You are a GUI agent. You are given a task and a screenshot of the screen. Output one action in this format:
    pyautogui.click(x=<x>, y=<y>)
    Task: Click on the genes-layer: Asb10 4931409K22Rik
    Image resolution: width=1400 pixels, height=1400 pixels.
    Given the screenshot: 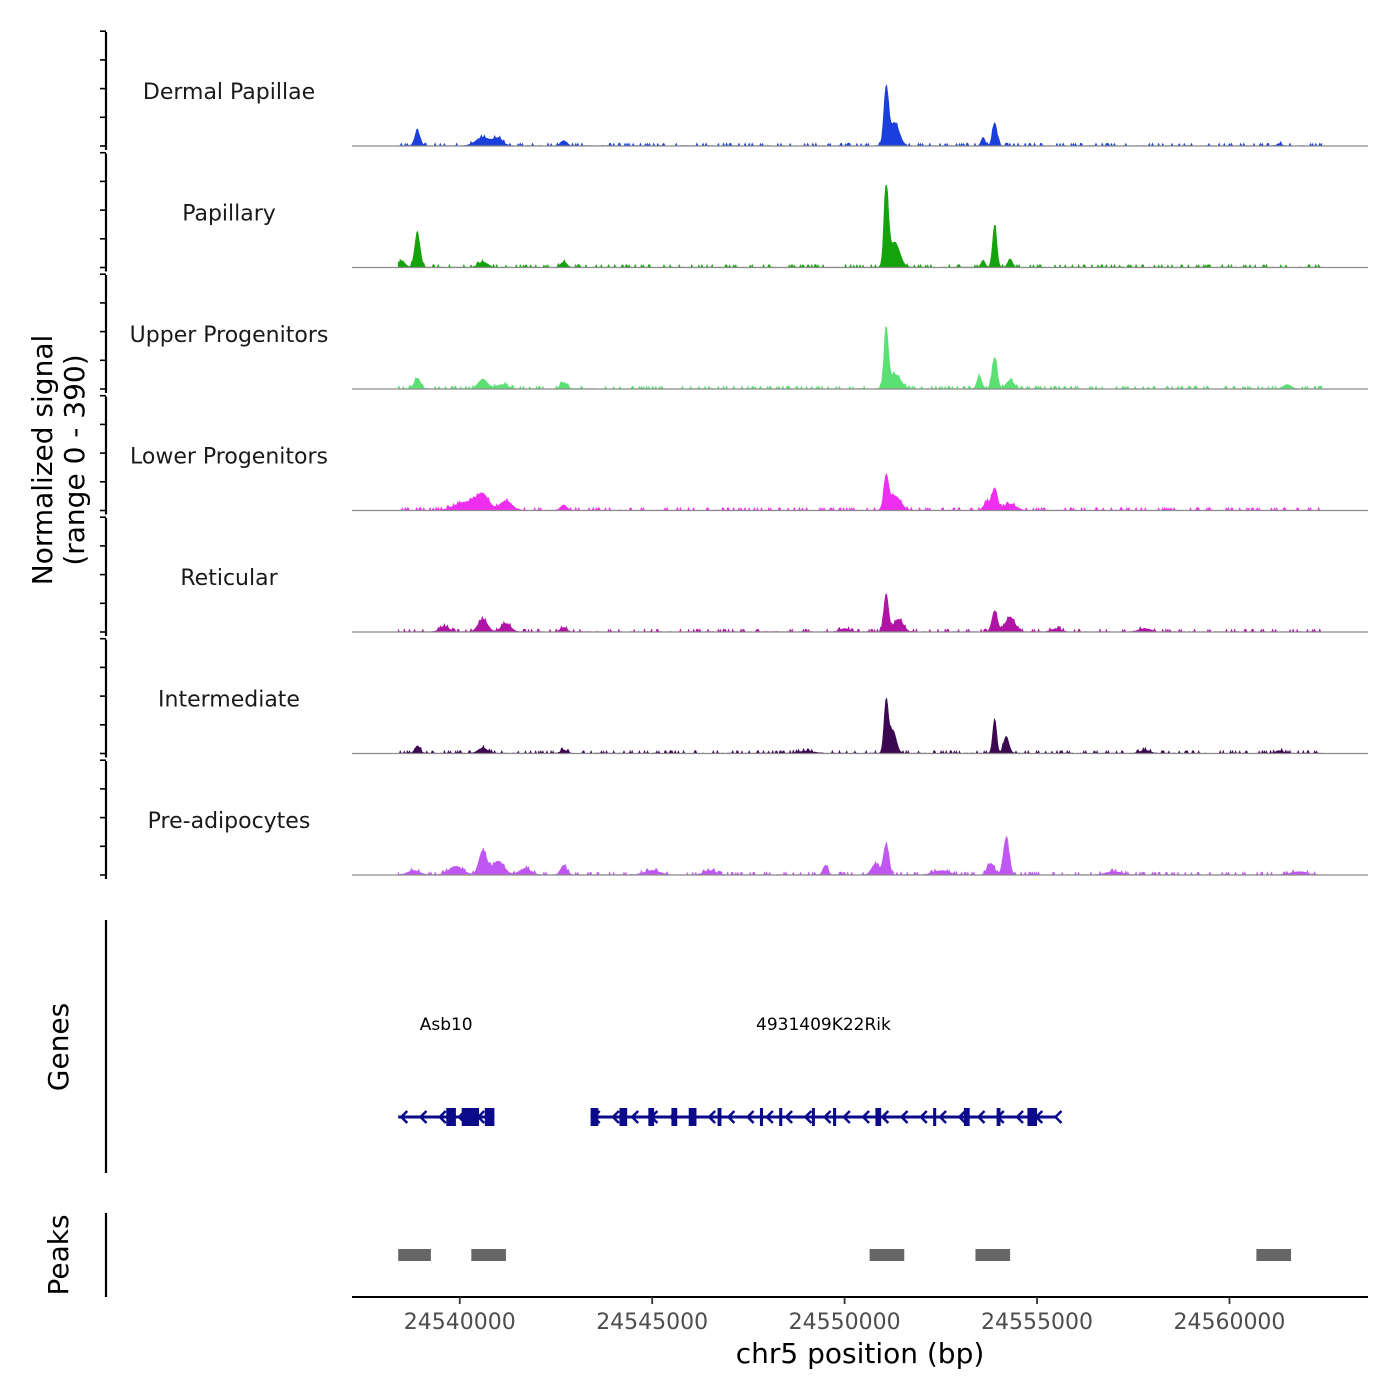 What is the action you would take?
    pyautogui.click(x=583, y=1046)
    